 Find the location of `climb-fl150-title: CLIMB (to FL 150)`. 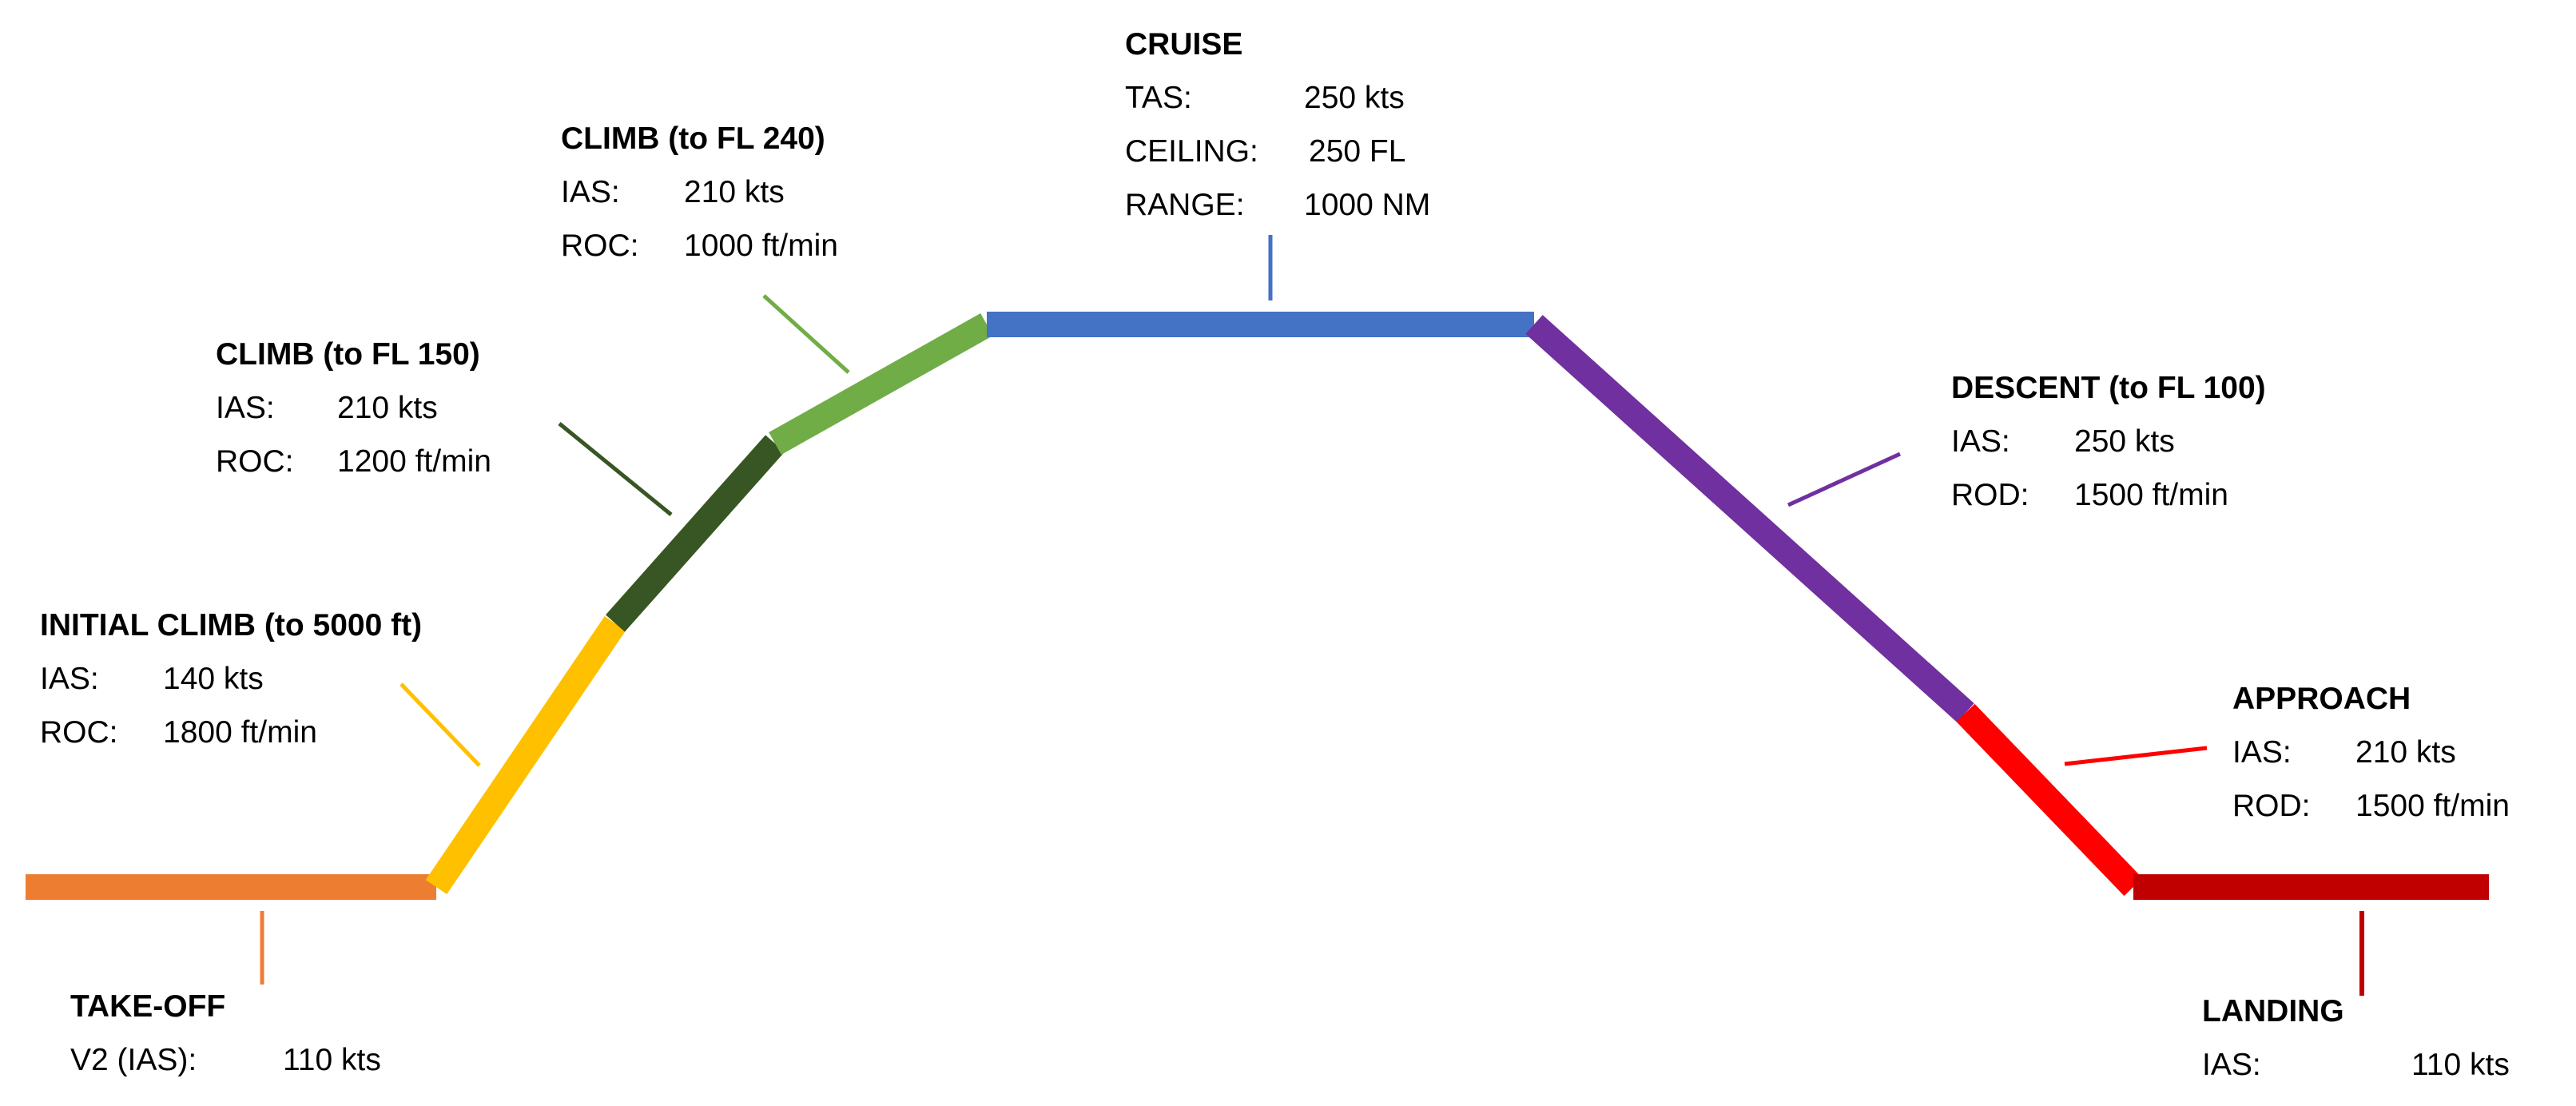

climb-fl150-title: CLIMB (to FL 150) is located at coordinates (348, 354).